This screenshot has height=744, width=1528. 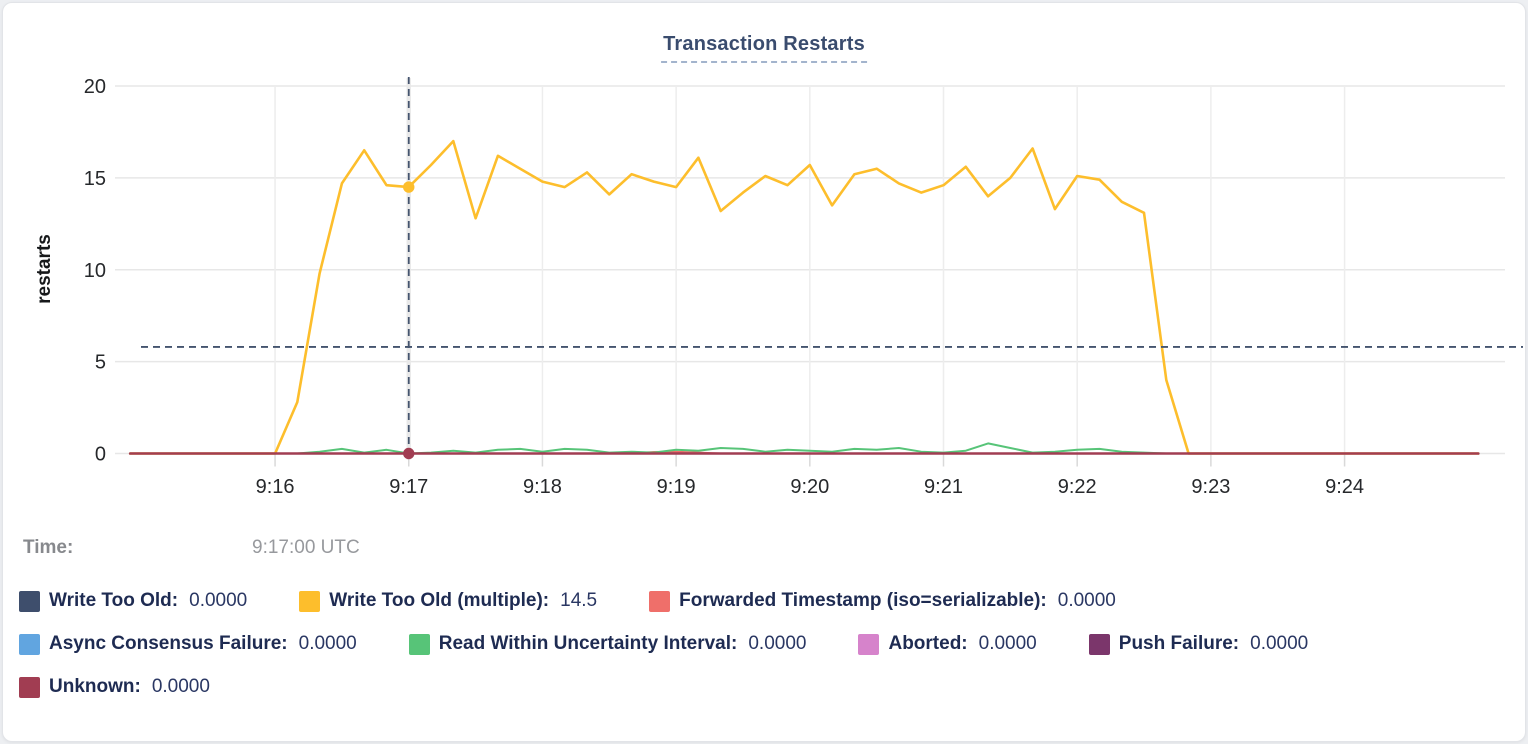 I want to click on svg-text: 20, so click(x=95, y=87).